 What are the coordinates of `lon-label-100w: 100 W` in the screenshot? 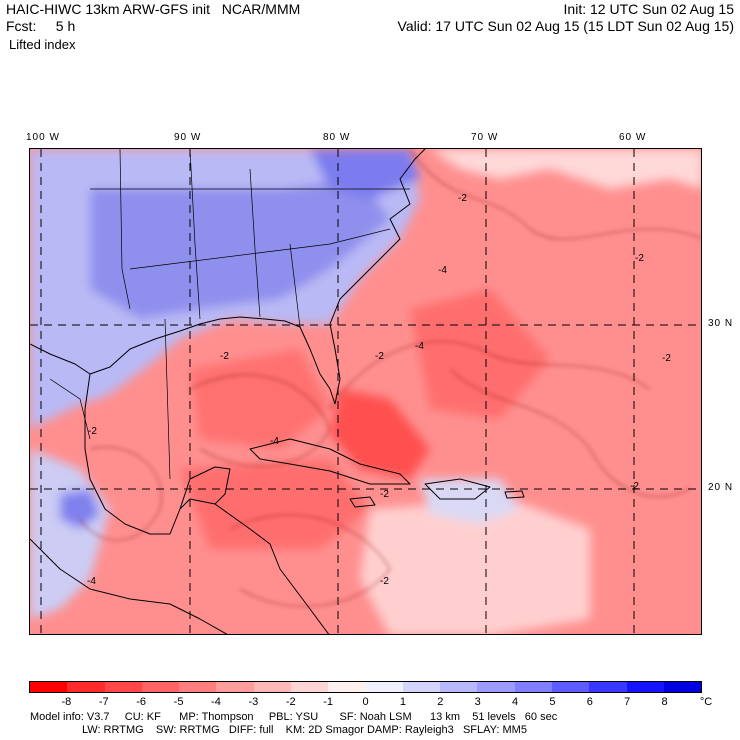 It's located at (43, 137).